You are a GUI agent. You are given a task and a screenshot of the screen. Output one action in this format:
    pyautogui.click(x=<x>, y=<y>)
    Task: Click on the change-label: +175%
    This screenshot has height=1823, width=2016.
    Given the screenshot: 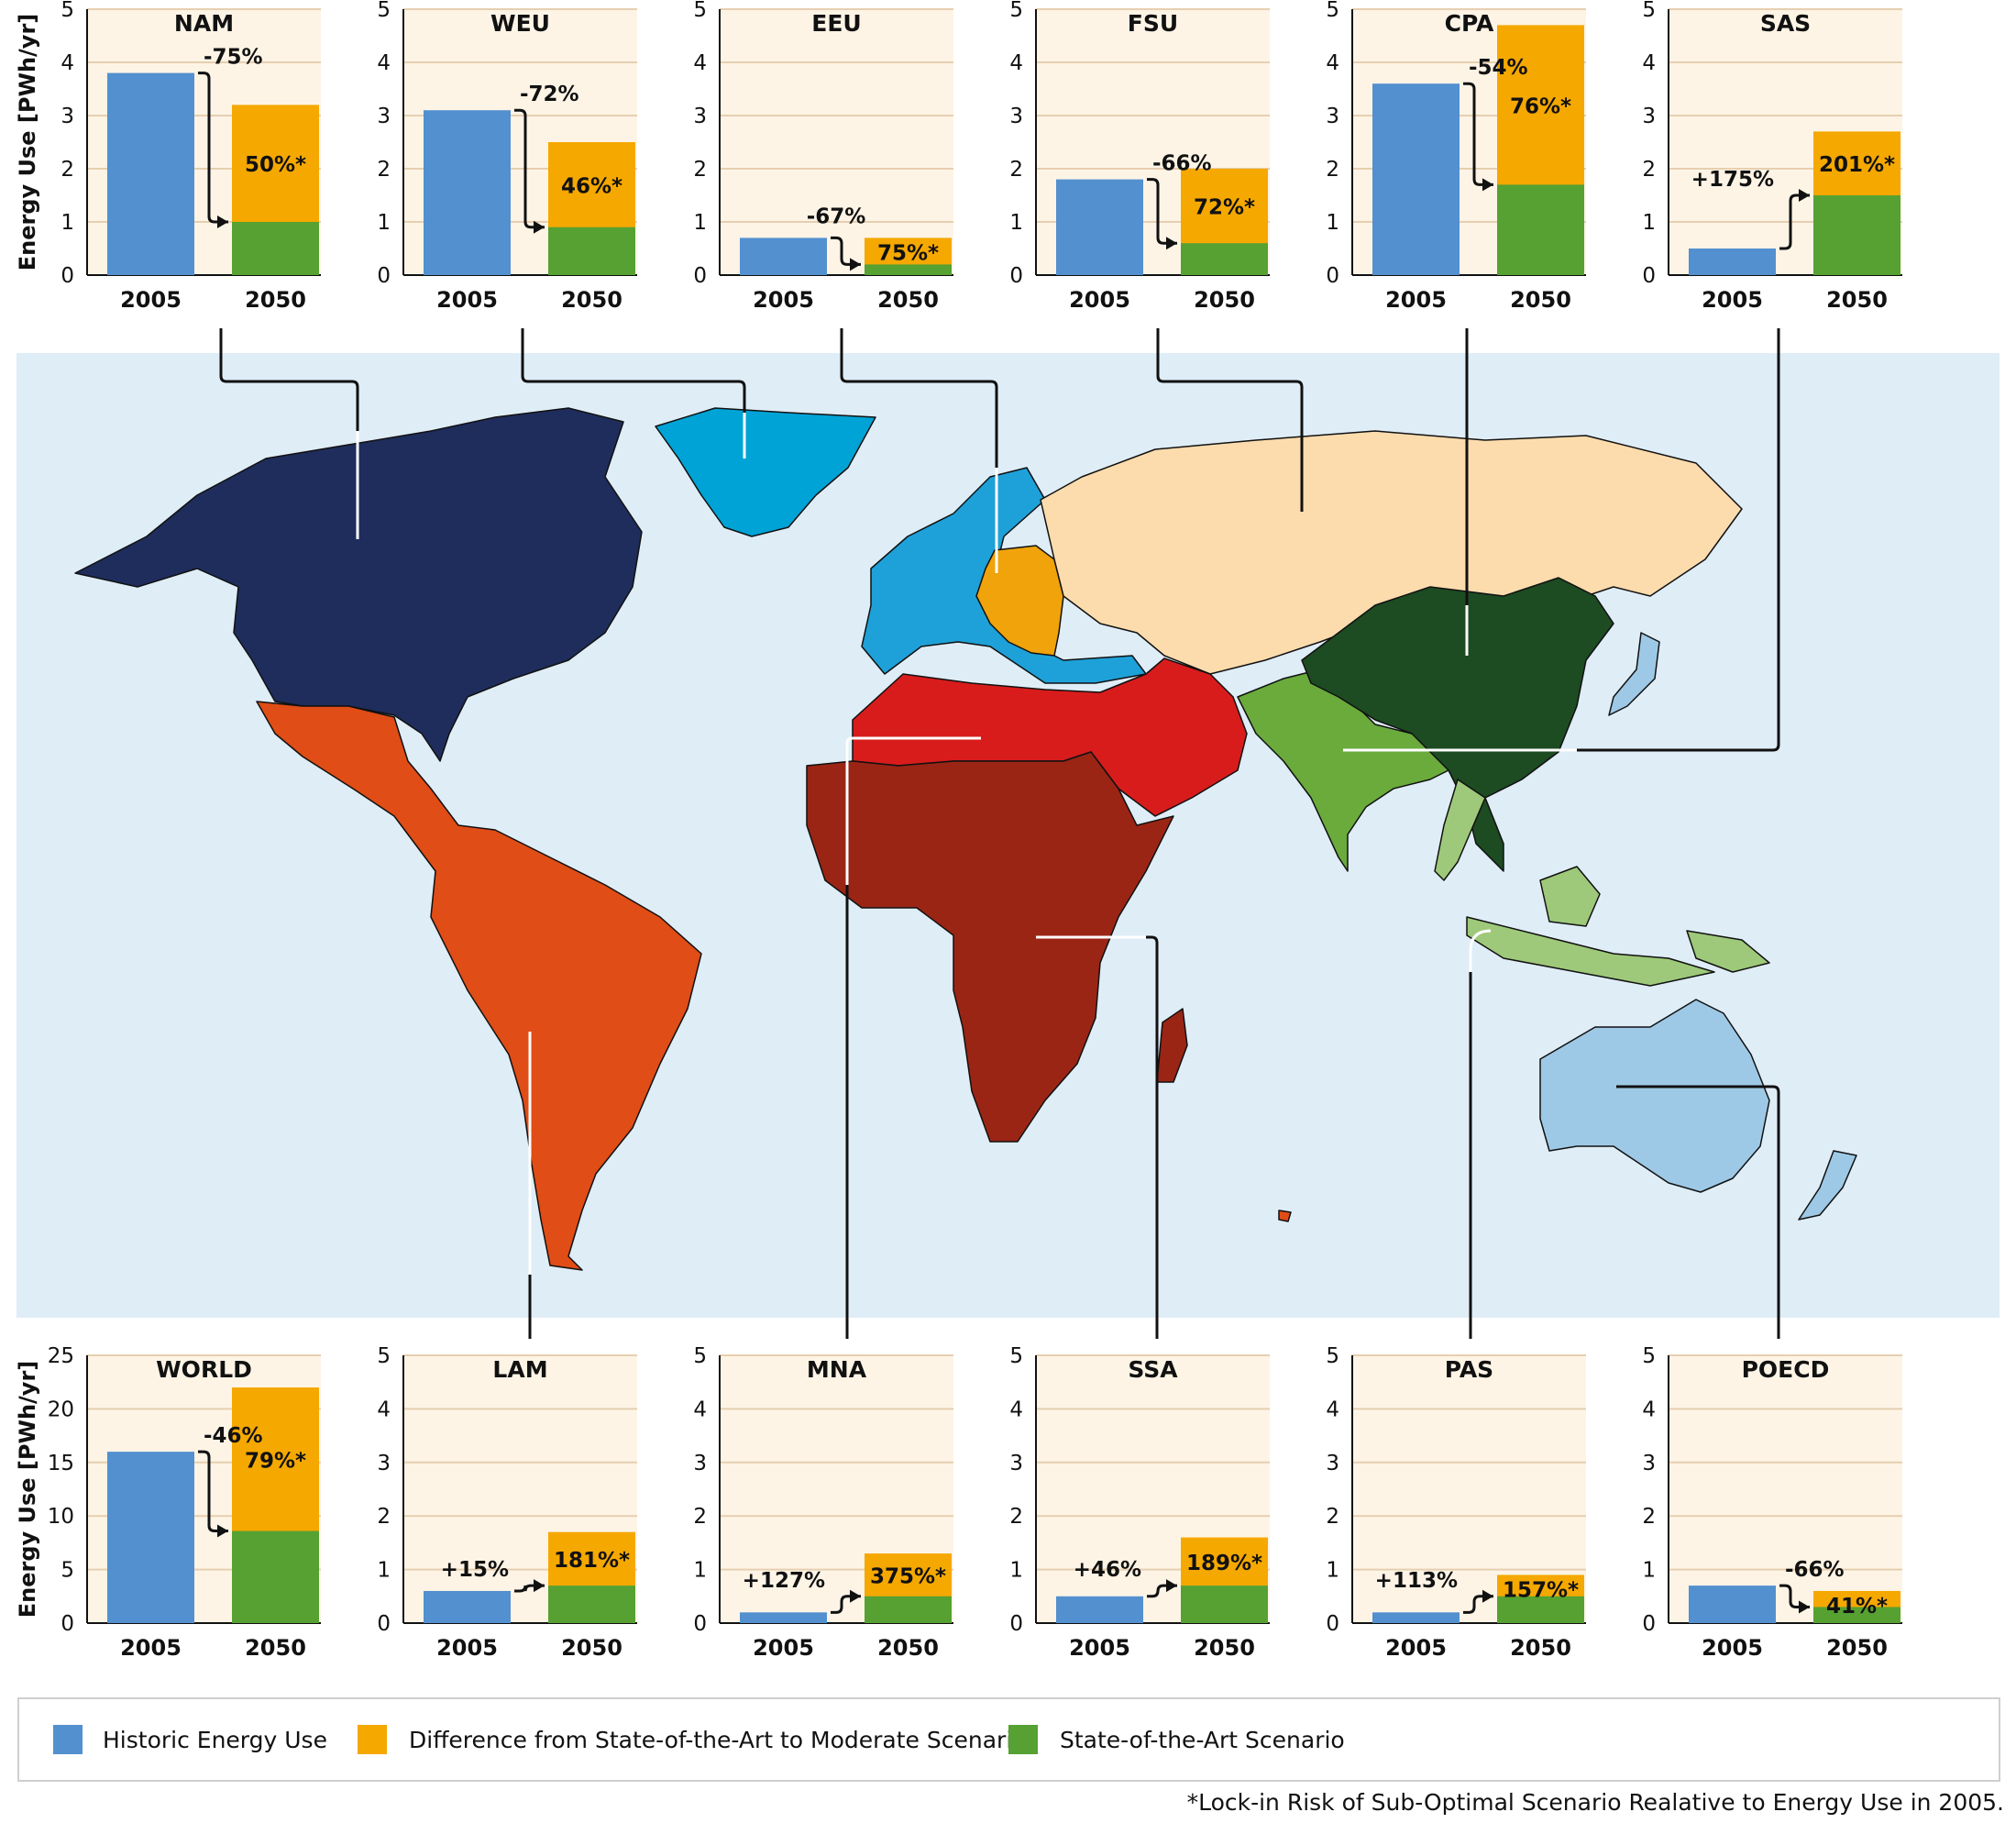 What is the action you would take?
    pyautogui.click(x=1732, y=180)
    